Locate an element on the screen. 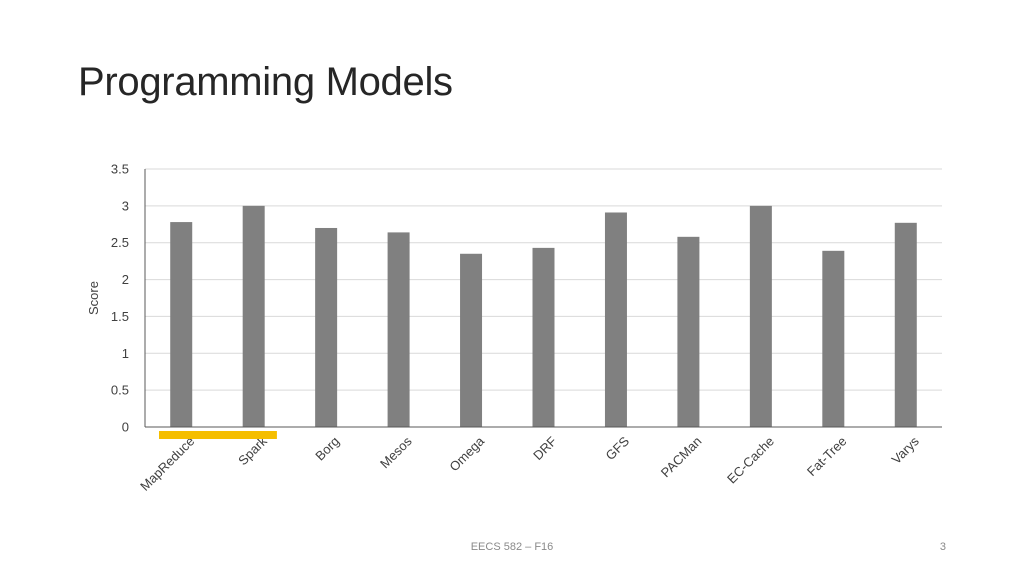 The image size is (1024, 576). x-tick-label: DRF is located at coordinates (545, 448).